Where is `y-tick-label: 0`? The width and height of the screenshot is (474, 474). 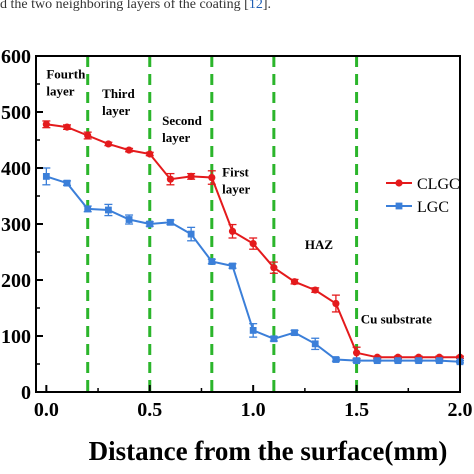
y-tick-label: 0 is located at coordinates (26, 393).